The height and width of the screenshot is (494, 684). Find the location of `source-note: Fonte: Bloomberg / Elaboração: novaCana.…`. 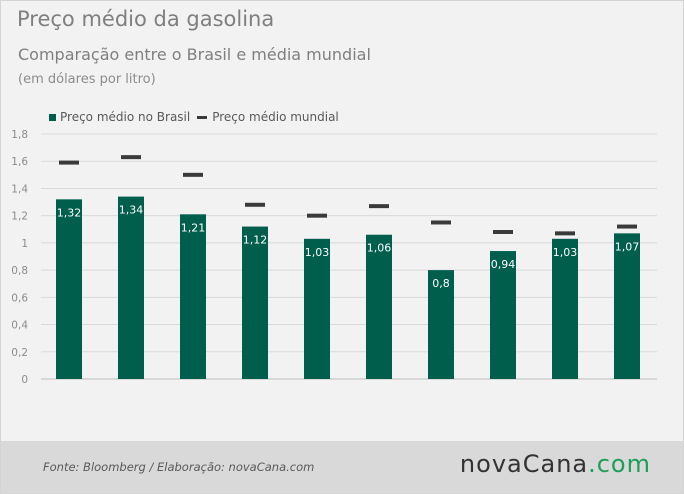

source-note: Fonte: Bloomberg / Elaboração: novaCana.… is located at coordinates (179, 467).